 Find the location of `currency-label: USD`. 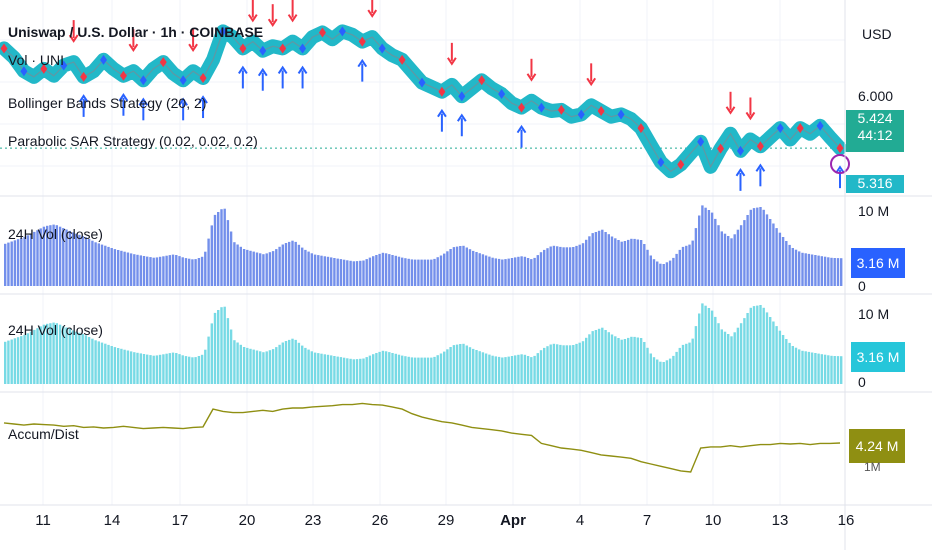

currency-label: USD is located at coordinates (877, 34).